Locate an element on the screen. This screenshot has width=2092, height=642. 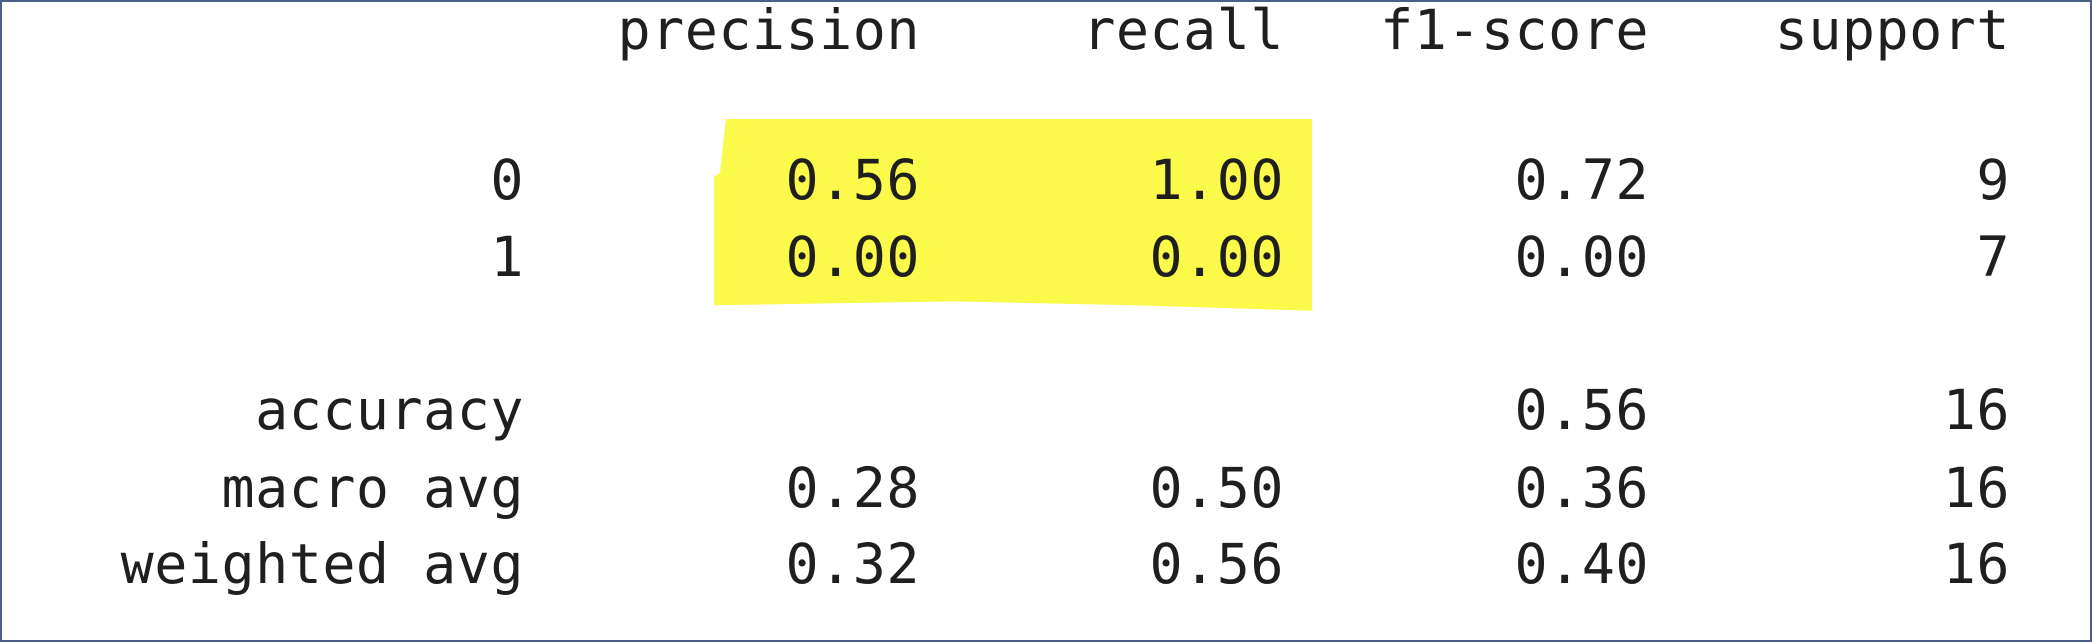
macro-avg-recall: 0.50 is located at coordinates (1216, 488).